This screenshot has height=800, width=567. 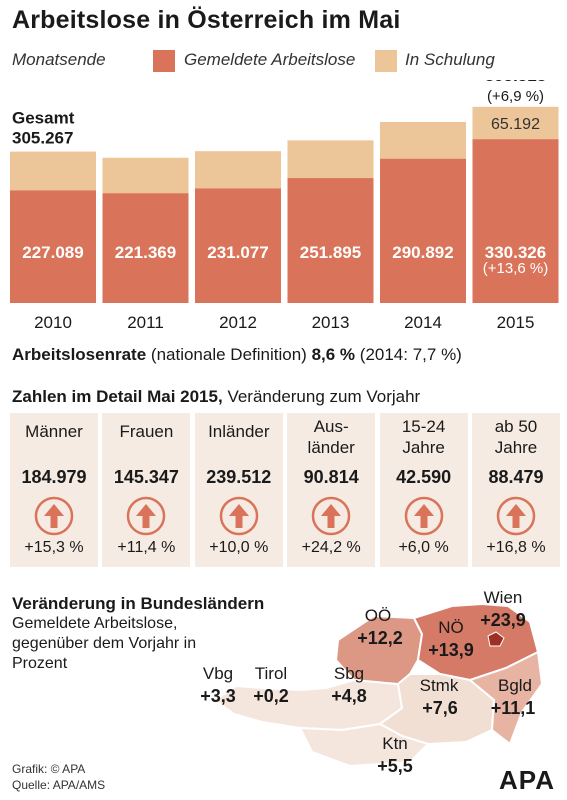 What do you see at coordinates (451, 627) in the screenshot?
I see `state-label-noe: NÖ` at bounding box center [451, 627].